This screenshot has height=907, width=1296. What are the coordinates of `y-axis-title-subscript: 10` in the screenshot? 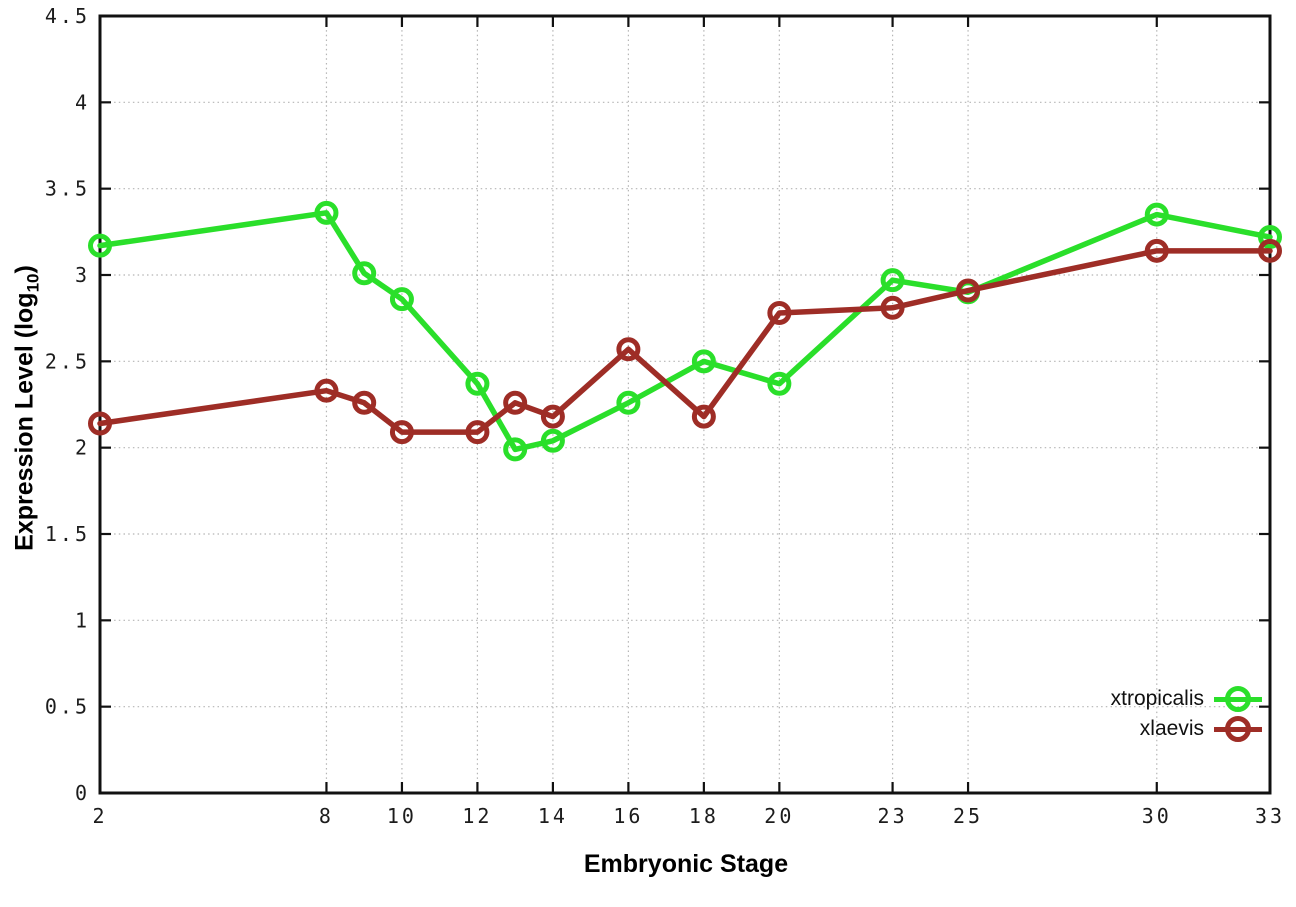 It's located at (33, 283).